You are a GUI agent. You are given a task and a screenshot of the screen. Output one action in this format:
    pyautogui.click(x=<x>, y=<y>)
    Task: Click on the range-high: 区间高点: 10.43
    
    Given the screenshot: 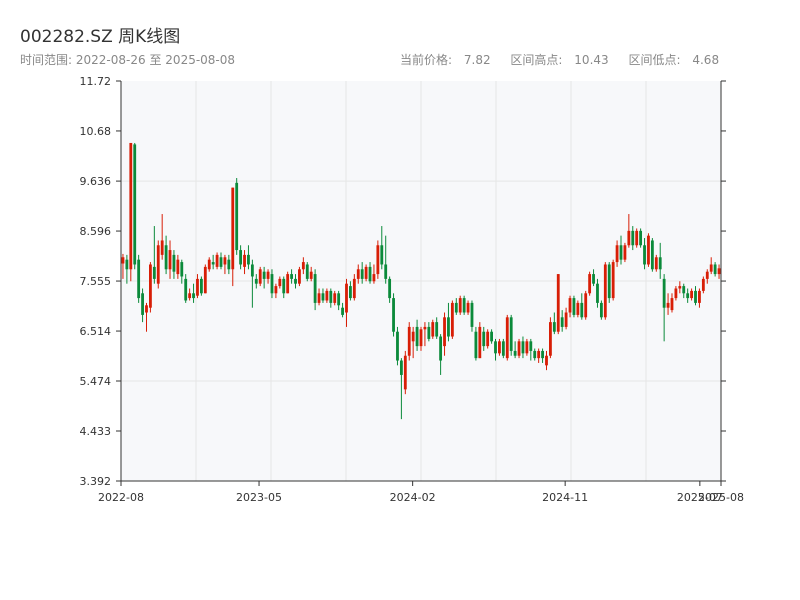 What is the action you would take?
    pyautogui.click(x=563, y=60)
    